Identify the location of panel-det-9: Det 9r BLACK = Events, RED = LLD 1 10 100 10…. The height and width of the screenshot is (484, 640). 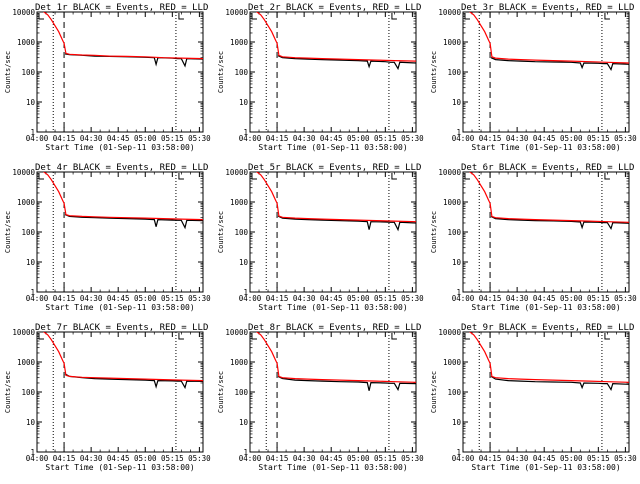
(533, 397).